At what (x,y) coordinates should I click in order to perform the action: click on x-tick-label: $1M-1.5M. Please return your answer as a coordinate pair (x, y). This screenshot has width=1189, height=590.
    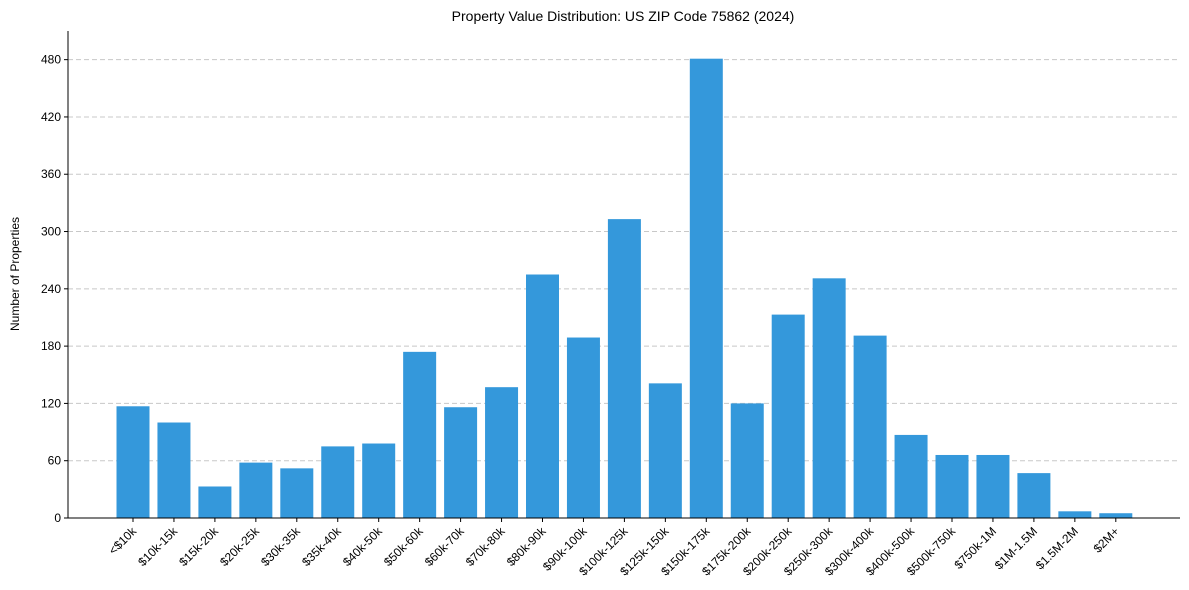
    Looking at the image, I should click on (1016, 548).